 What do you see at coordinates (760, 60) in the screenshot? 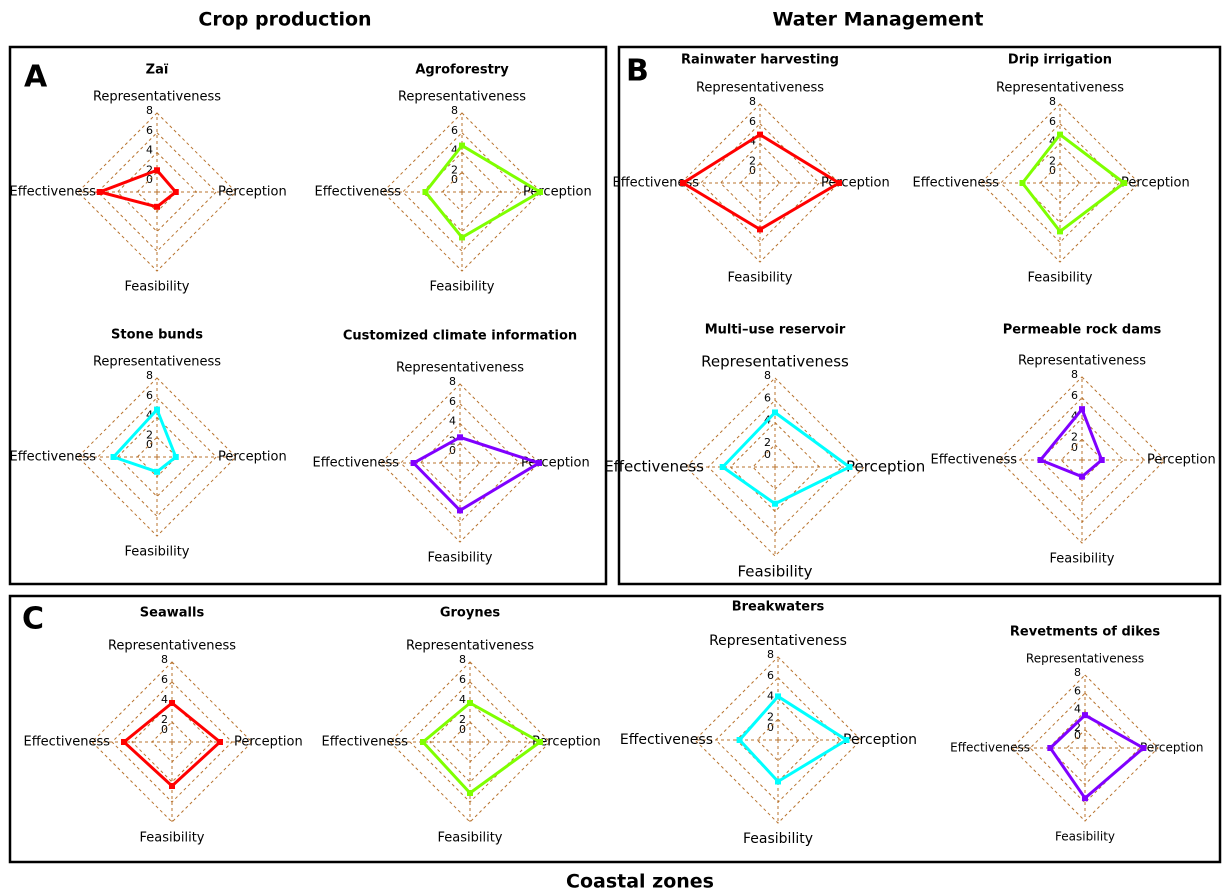
I see `chart-title: Rainwater harvesting` at bounding box center [760, 60].